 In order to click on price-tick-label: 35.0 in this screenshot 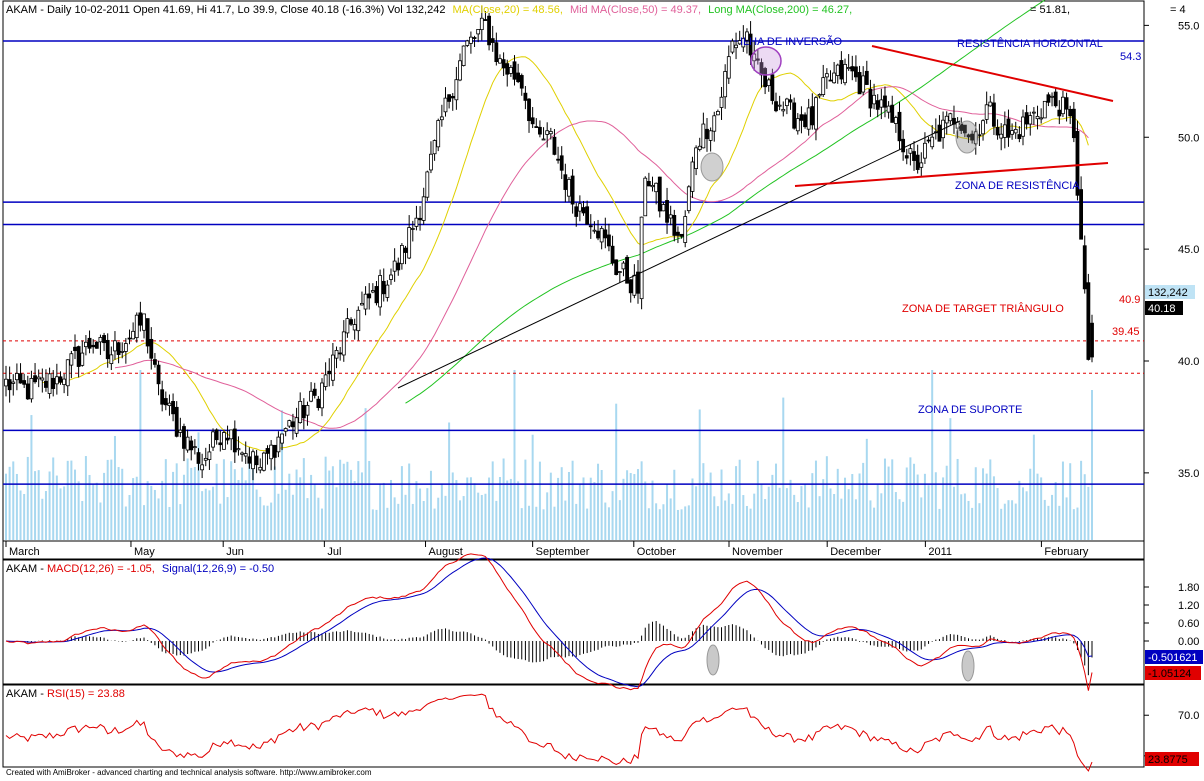, I will do `click(1188, 474)`.